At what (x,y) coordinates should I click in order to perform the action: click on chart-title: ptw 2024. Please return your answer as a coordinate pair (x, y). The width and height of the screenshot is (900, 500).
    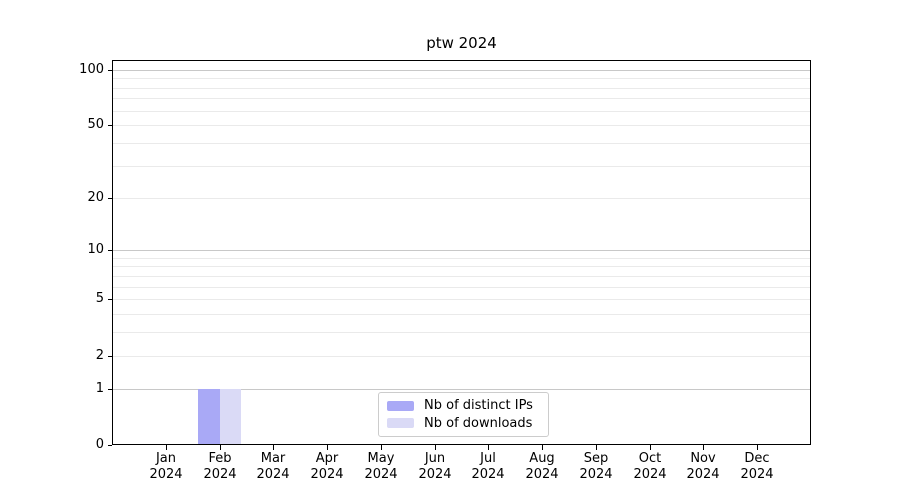
    Looking at the image, I should click on (461, 43).